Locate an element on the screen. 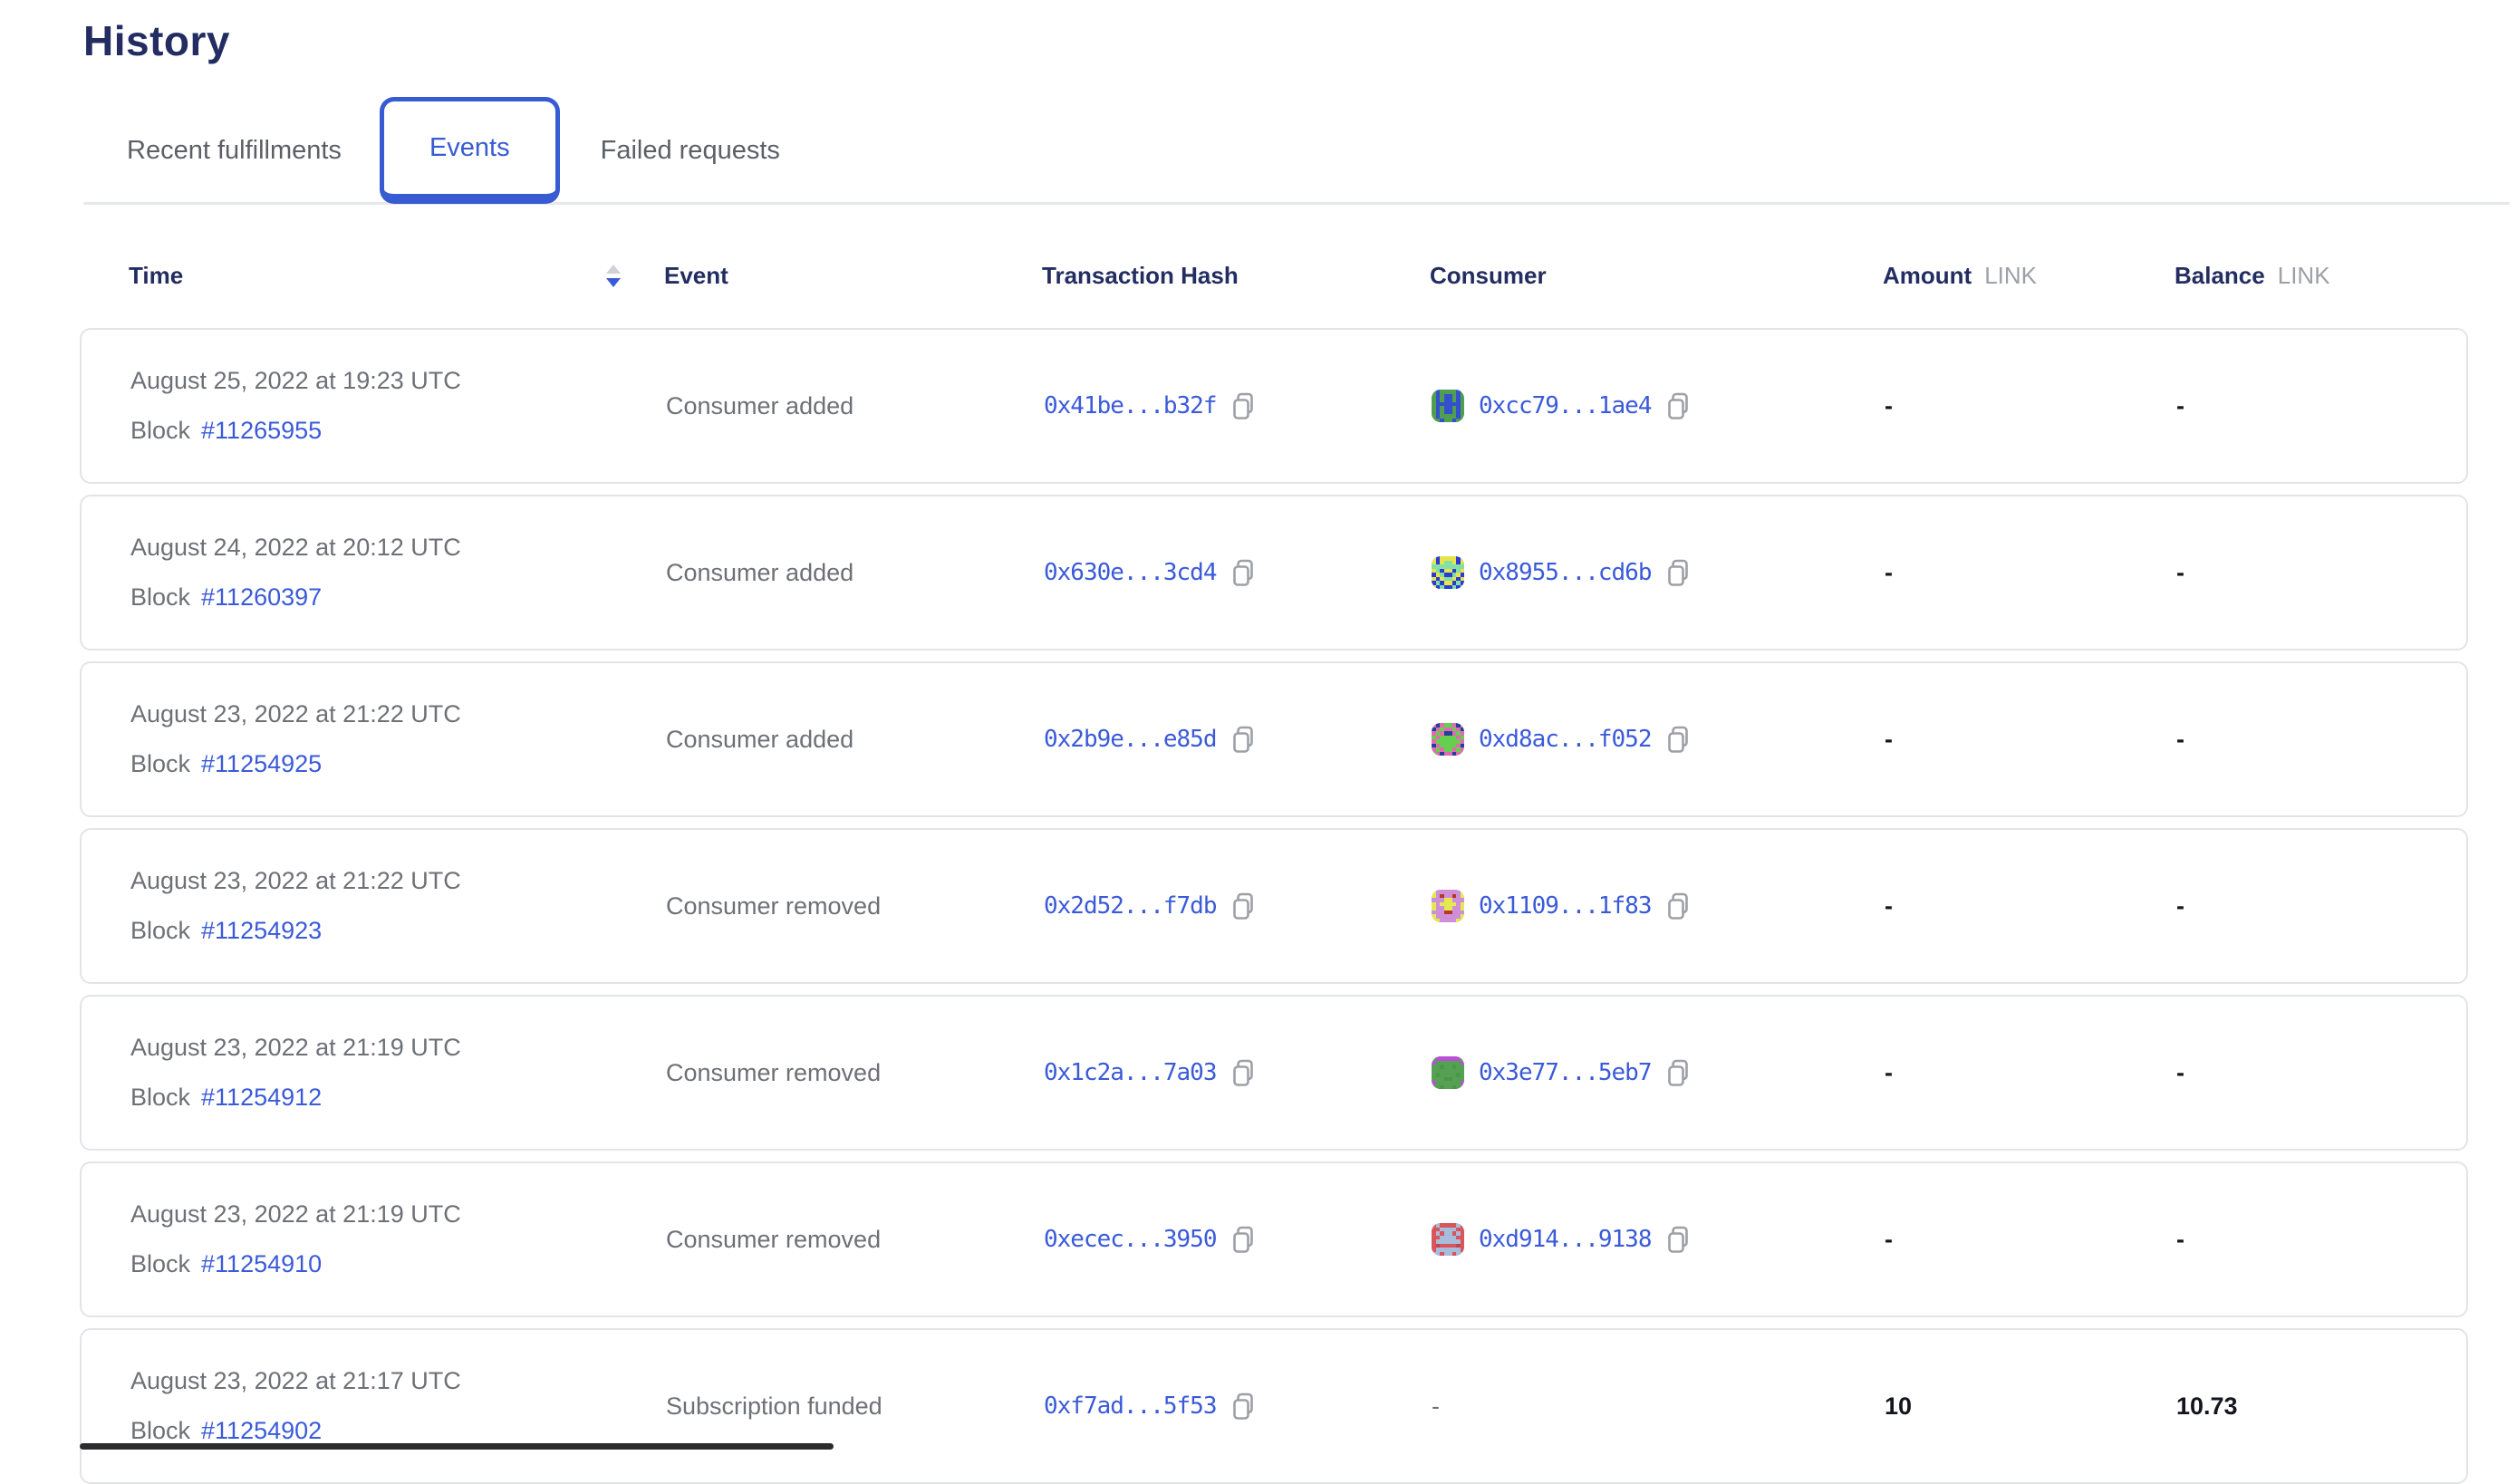 This screenshot has height=1484, width=2517. event-timestamp: August 23, 2022 at 21:17 UTC is located at coordinates (295, 1380).